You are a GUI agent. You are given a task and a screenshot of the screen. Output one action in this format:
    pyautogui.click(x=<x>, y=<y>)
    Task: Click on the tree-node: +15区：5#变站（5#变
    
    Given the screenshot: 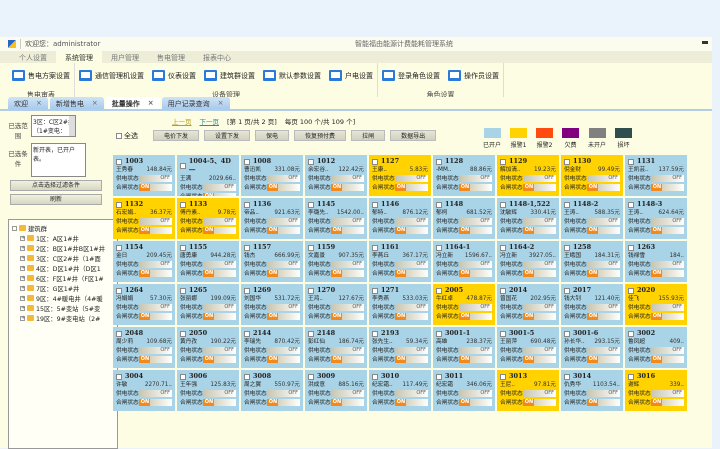 What is the action you would take?
    pyautogui.click(x=63, y=308)
    